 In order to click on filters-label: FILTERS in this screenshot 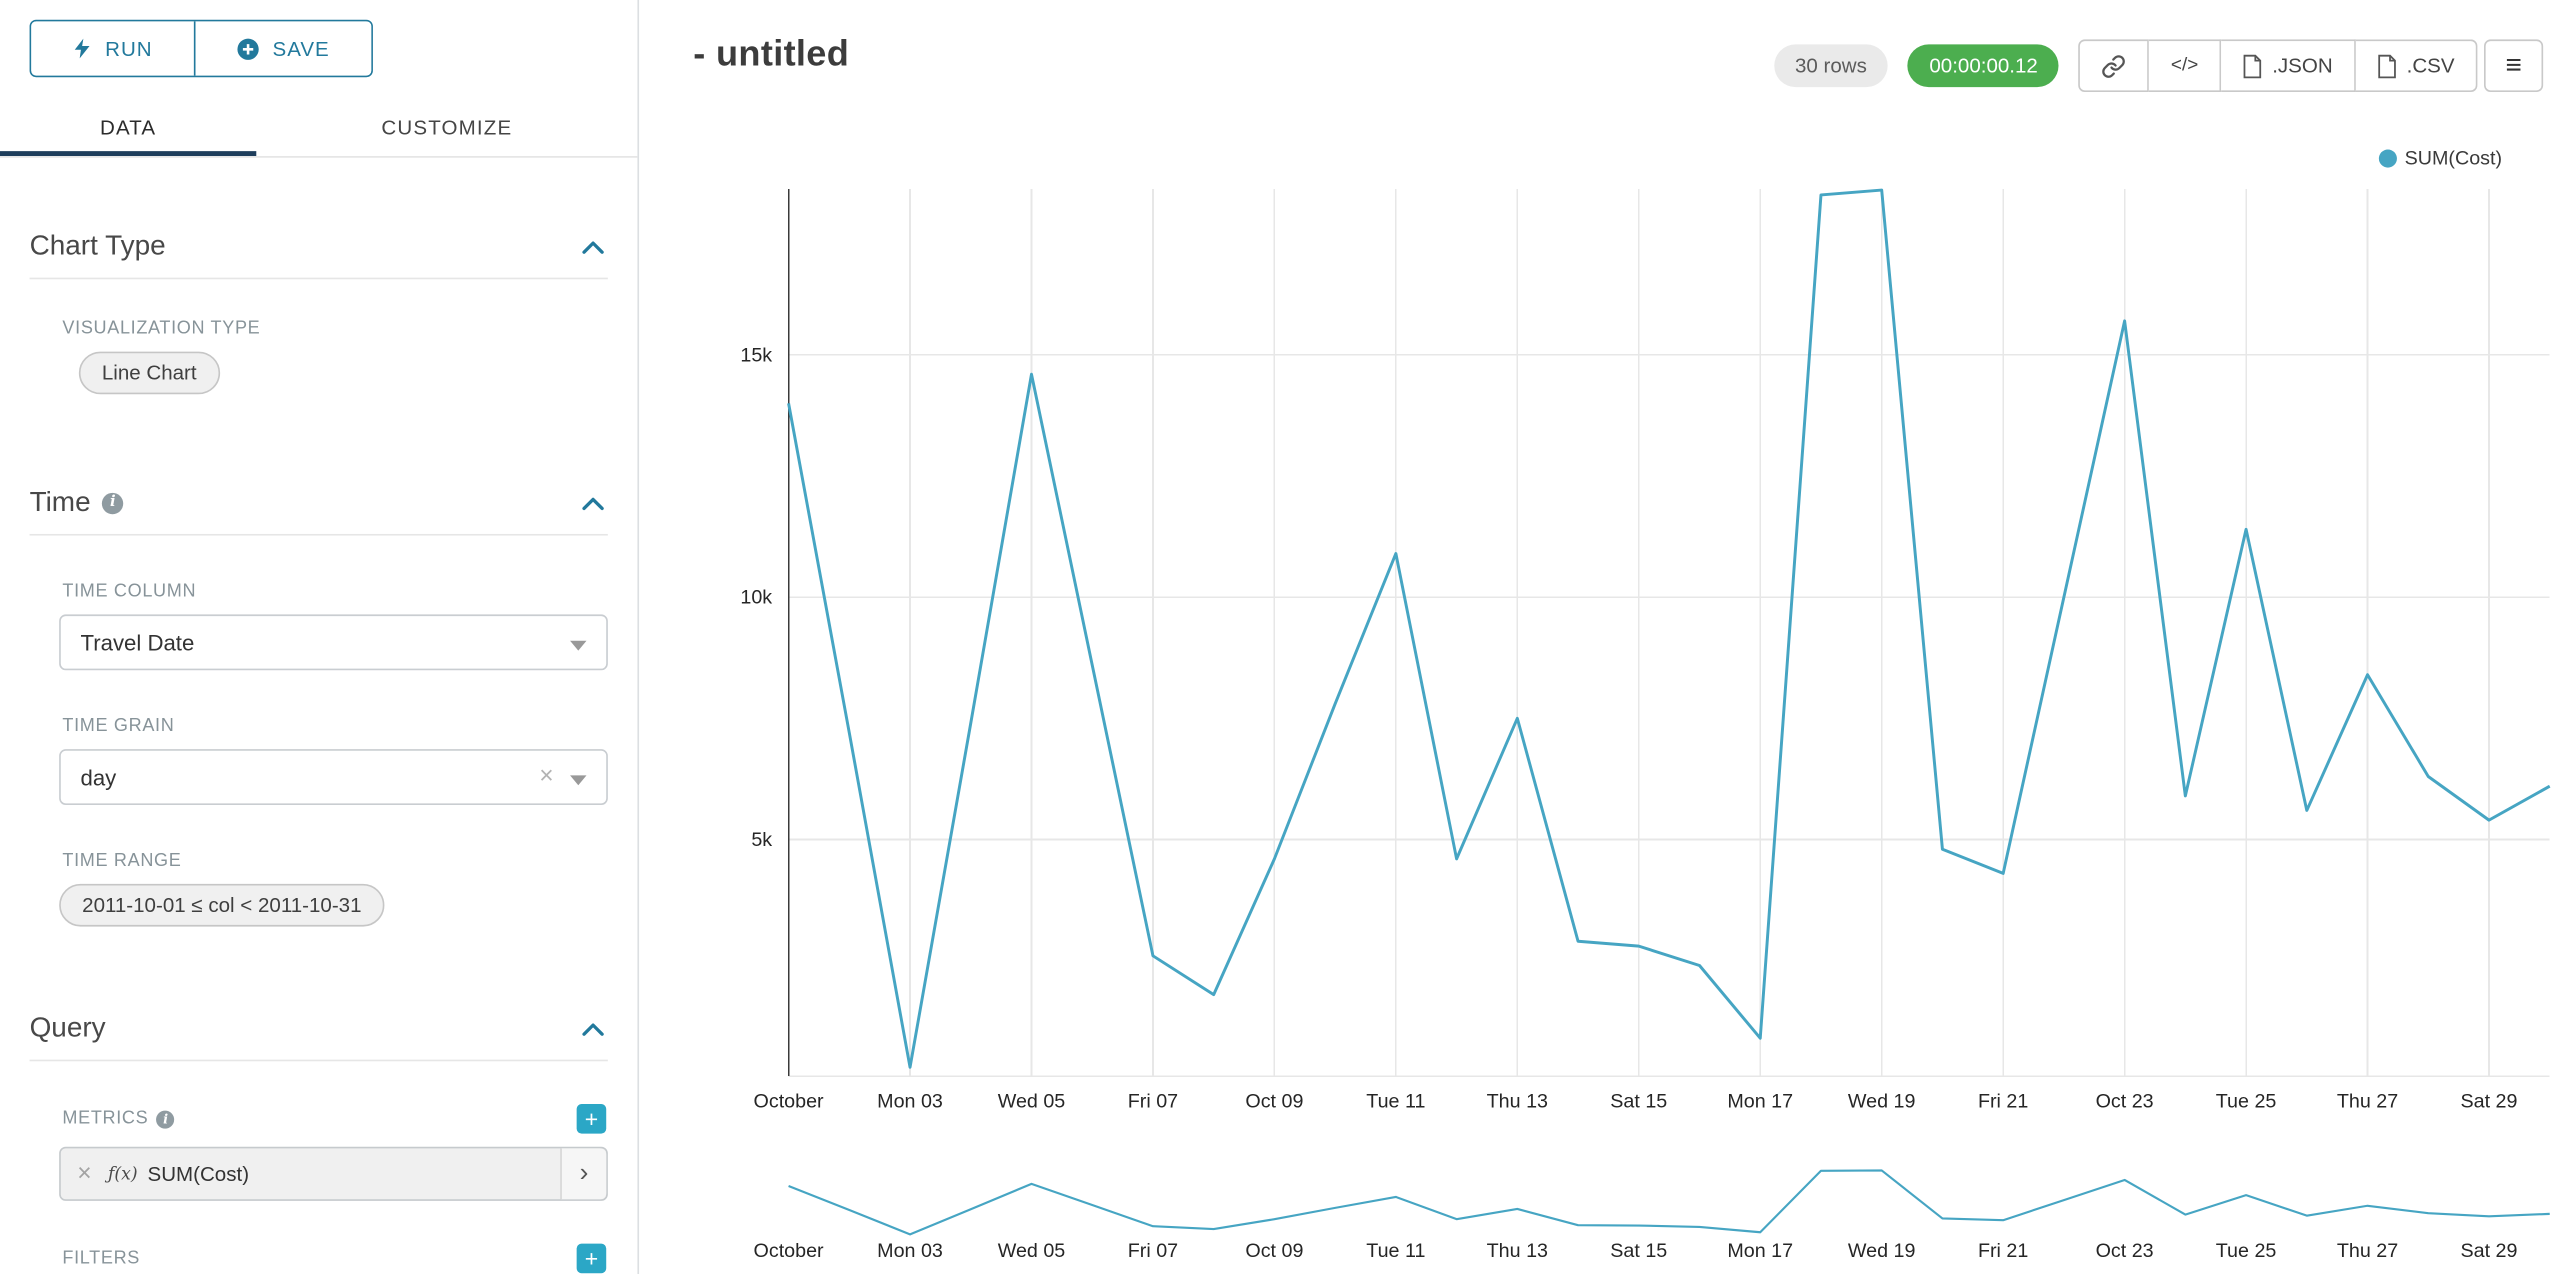, I will do `click(101, 1258)`.